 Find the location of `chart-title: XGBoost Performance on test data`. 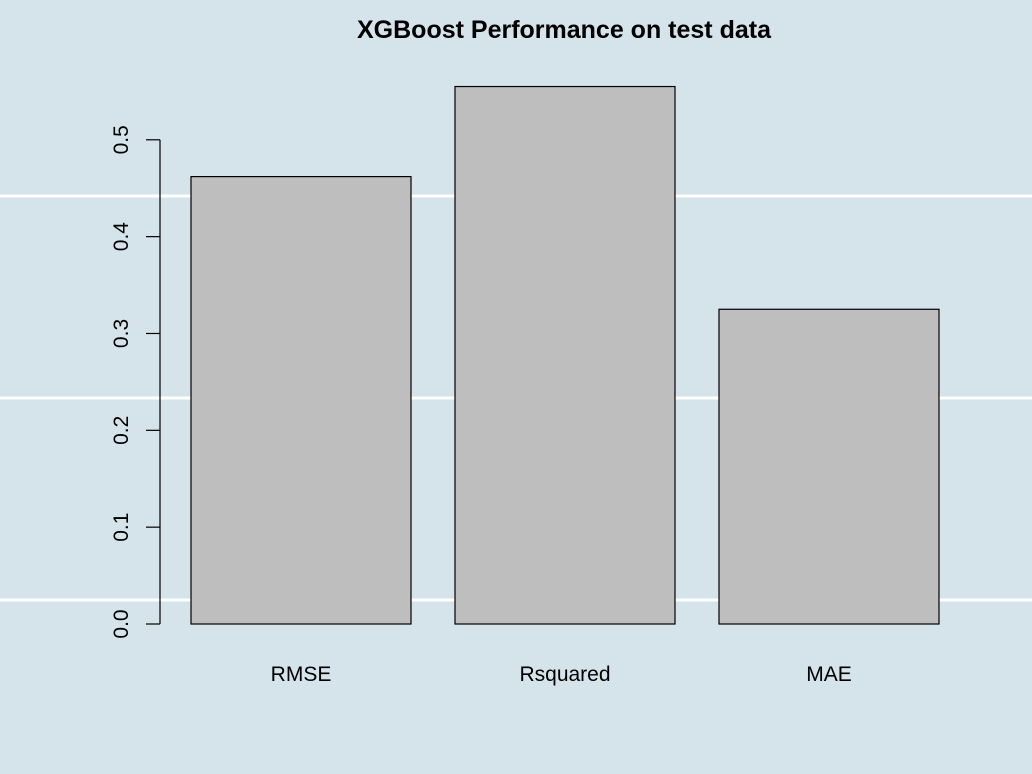

chart-title: XGBoost Performance on test data is located at coordinates (564, 30).